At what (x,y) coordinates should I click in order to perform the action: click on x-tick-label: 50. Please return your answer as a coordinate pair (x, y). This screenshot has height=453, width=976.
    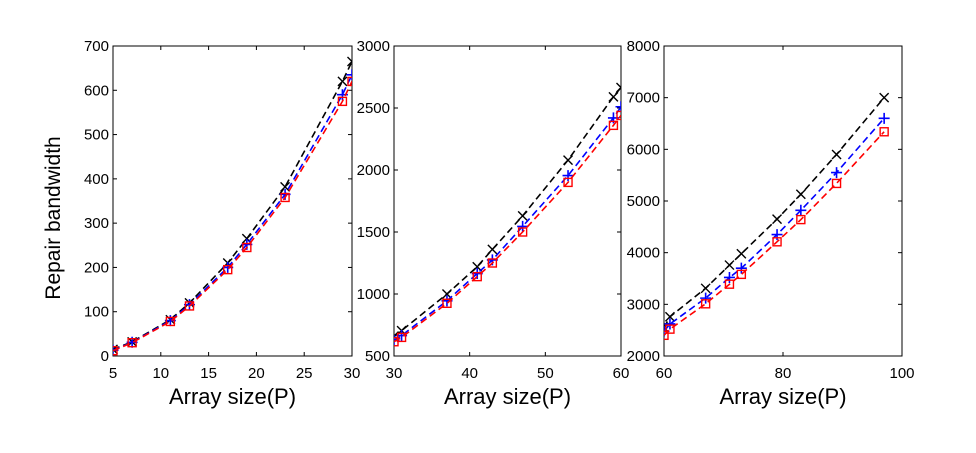
    Looking at the image, I should click on (545, 373).